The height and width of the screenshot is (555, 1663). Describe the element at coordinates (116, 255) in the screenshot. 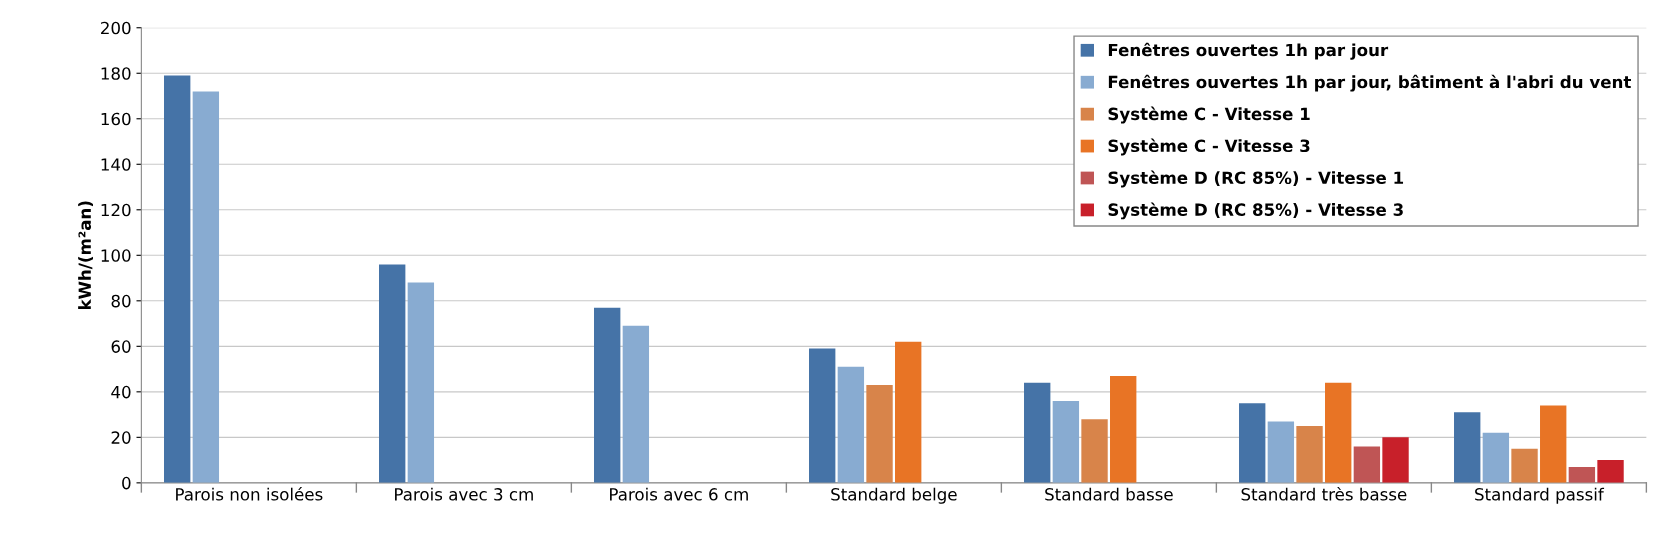

I see `y-tick-label: 100` at that location.